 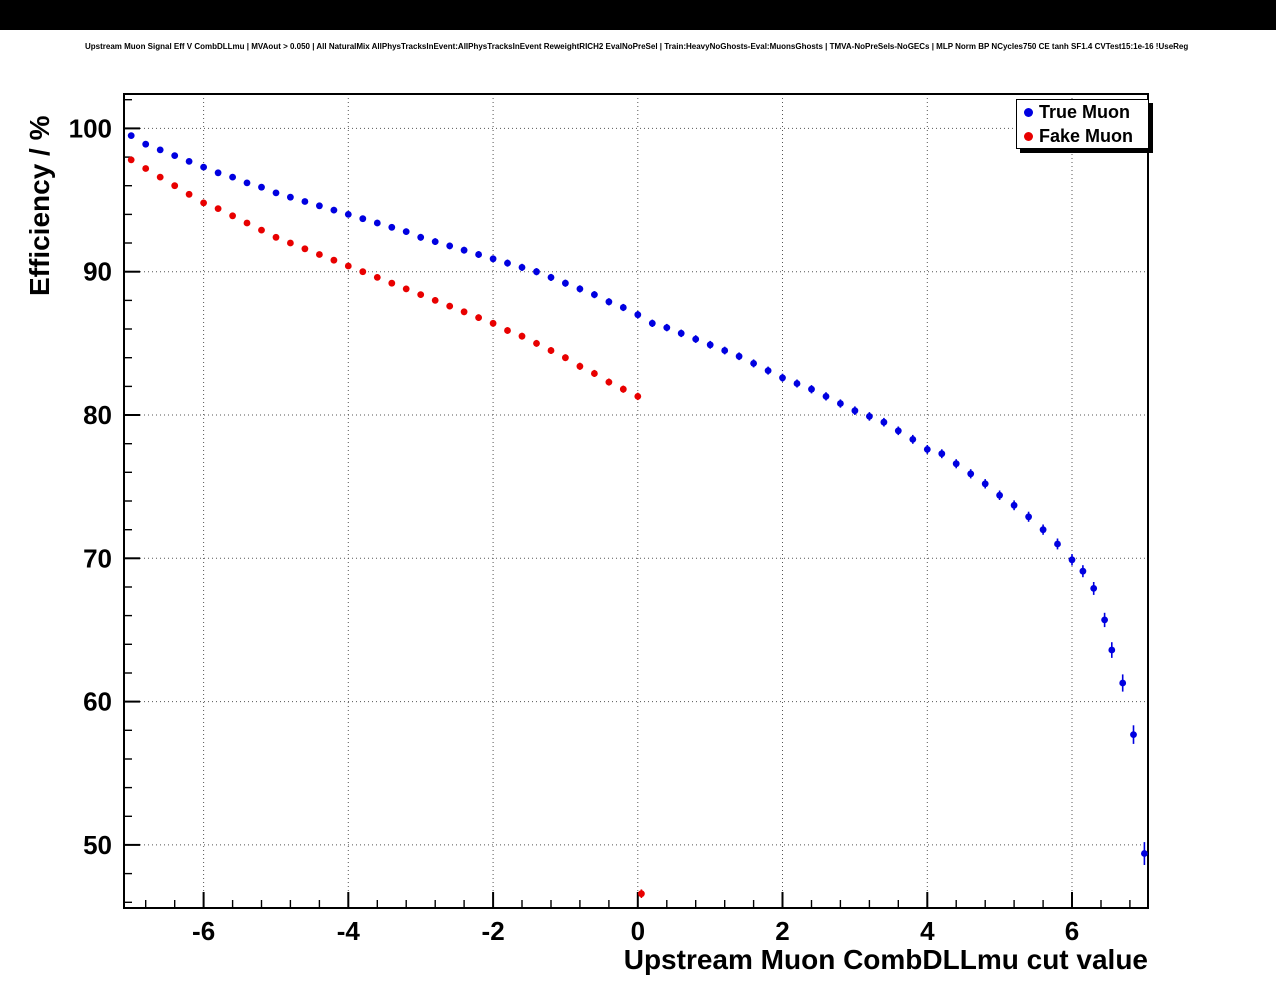 I want to click on window-top-bar, so click(x=638, y=15).